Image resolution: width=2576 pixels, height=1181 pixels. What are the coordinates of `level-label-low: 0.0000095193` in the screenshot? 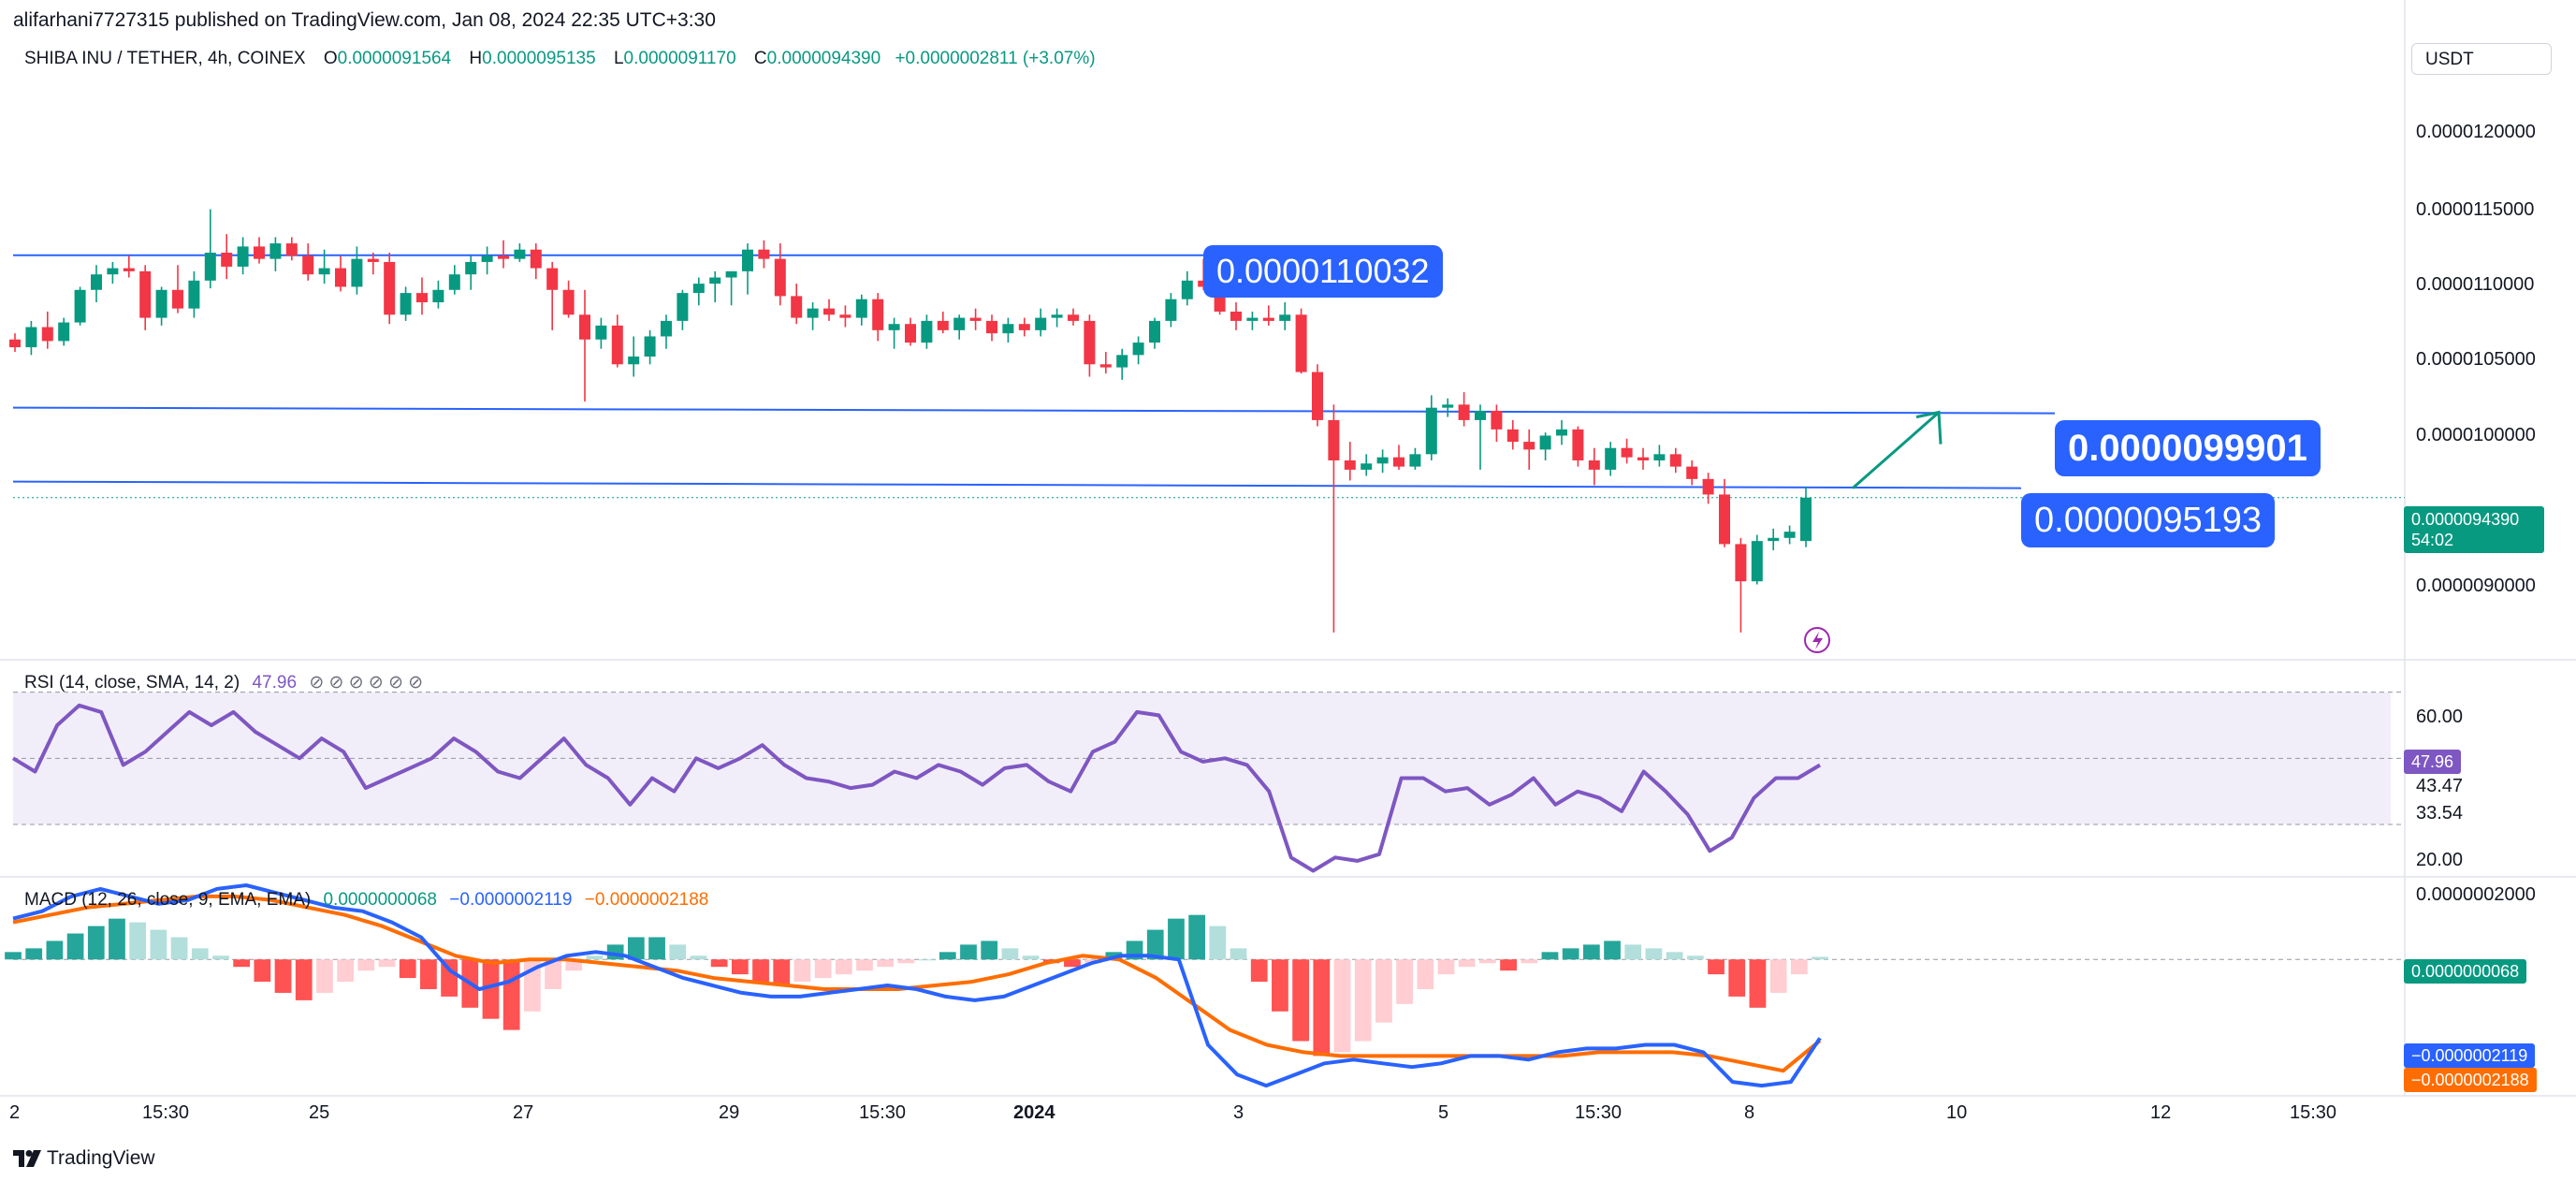 It's located at (2148, 520).